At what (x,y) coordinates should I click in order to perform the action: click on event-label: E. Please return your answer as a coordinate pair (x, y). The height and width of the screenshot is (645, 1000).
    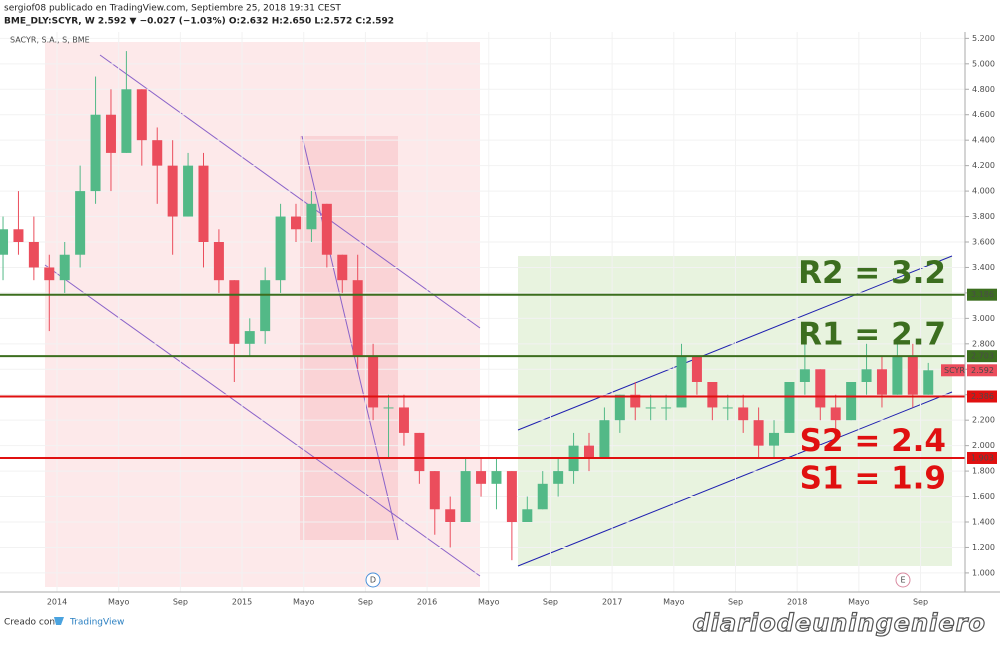
    Looking at the image, I should click on (902, 580).